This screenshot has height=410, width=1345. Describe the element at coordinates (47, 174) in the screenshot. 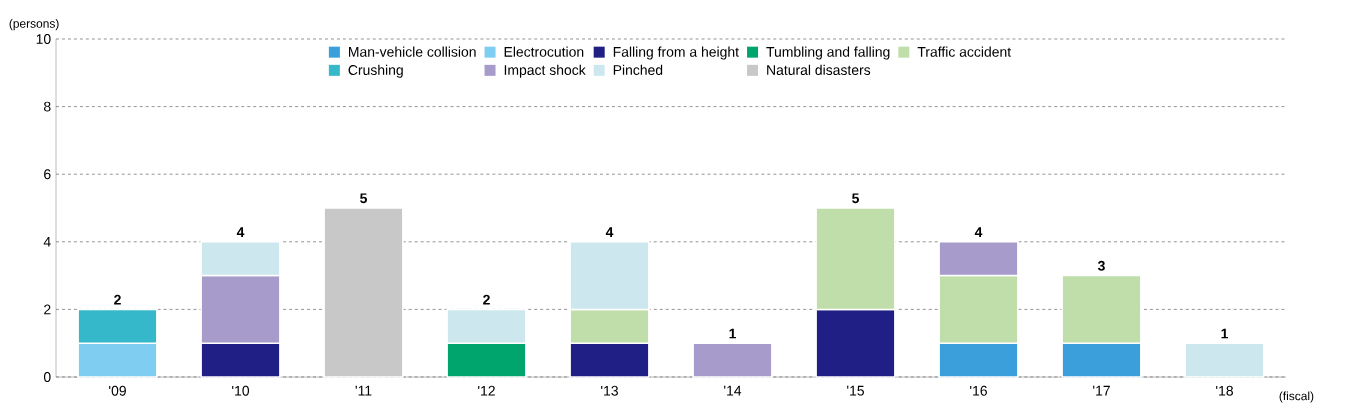

I see `y-tick-label: 6` at that location.